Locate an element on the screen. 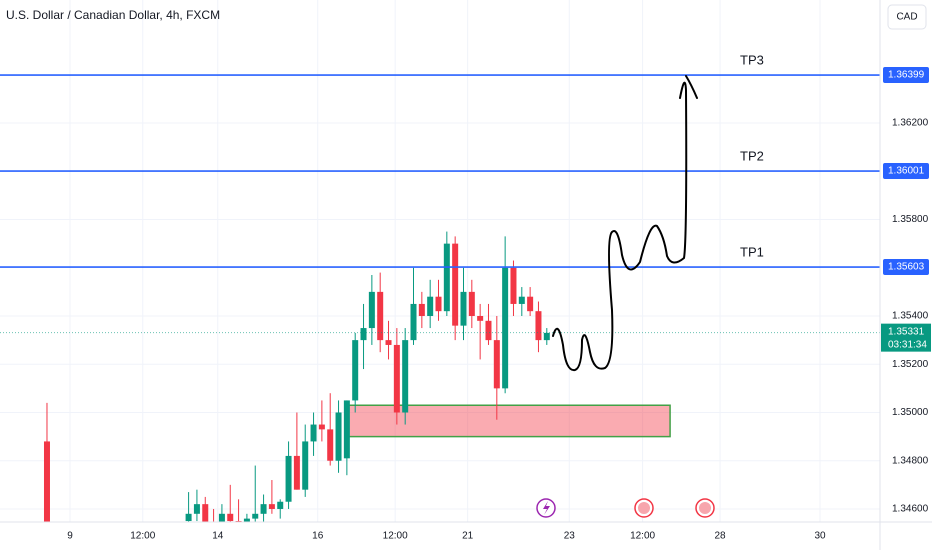  chart-title: U.S. Dollar / Canadian Dollar, 4h, FXCM is located at coordinates (113, 15).